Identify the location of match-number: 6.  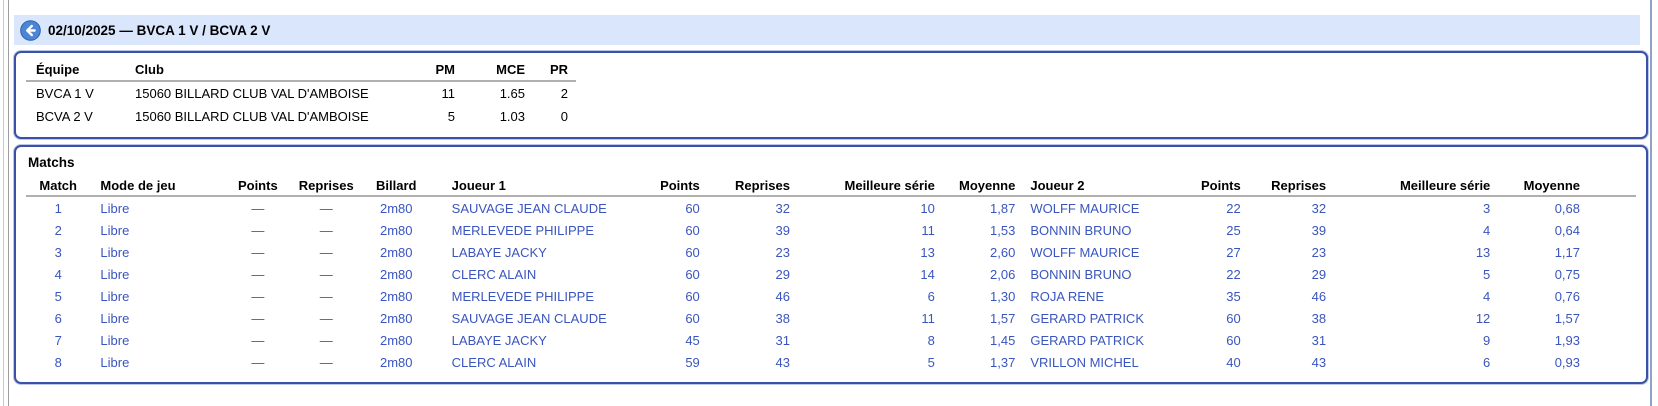
(58, 318).